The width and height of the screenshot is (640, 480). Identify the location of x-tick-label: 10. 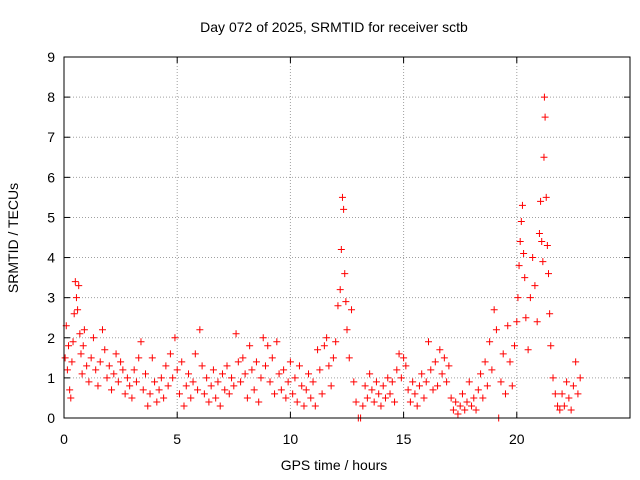
(291, 439).